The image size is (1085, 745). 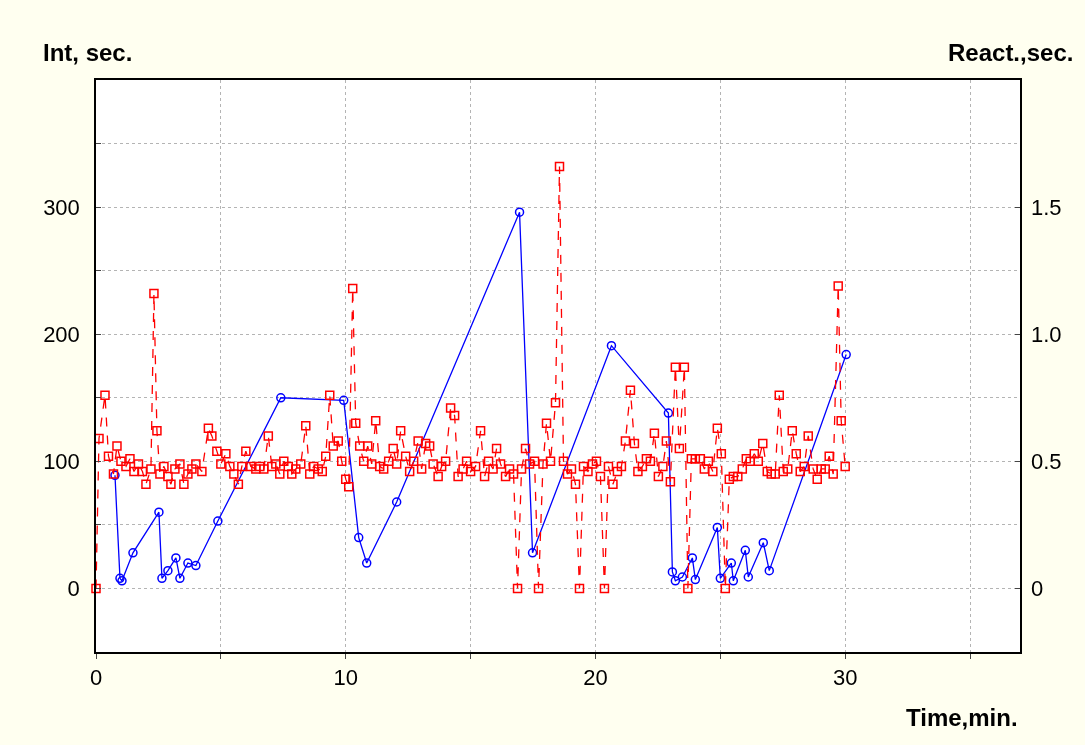 What do you see at coordinates (595, 678) in the screenshot?
I see `x-tick-label: 20` at bounding box center [595, 678].